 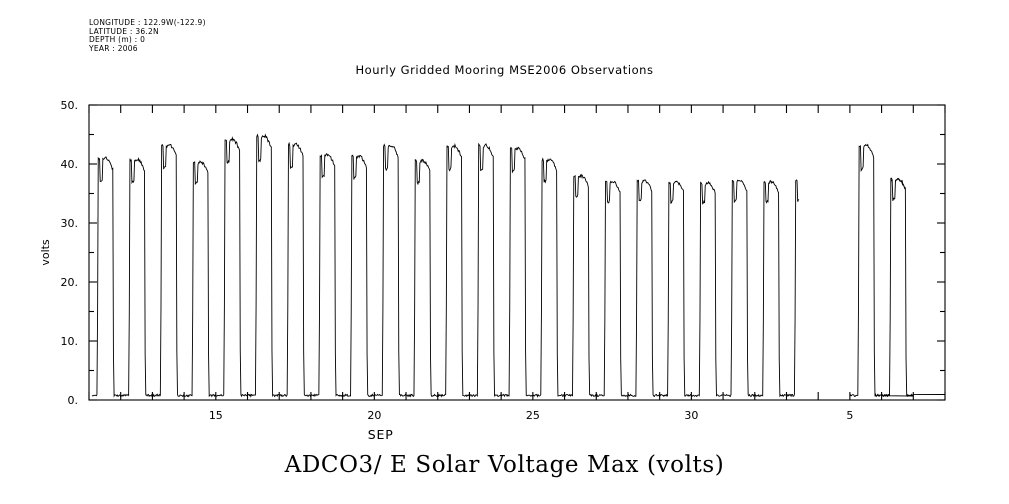 What do you see at coordinates (849, 415) in the screenshot?
I see `svg-text: 5` at bounding box center [849, 415].